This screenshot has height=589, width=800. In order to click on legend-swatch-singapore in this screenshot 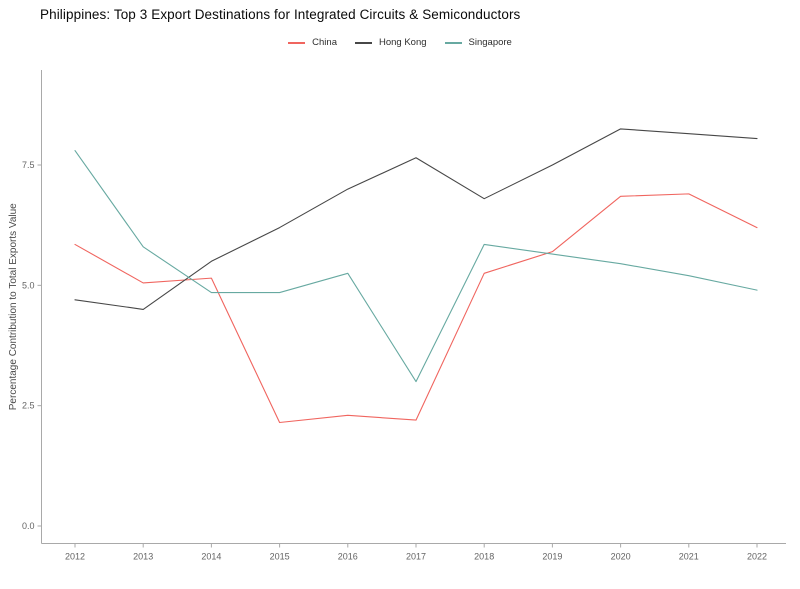, I will do `click(453, 42)`.